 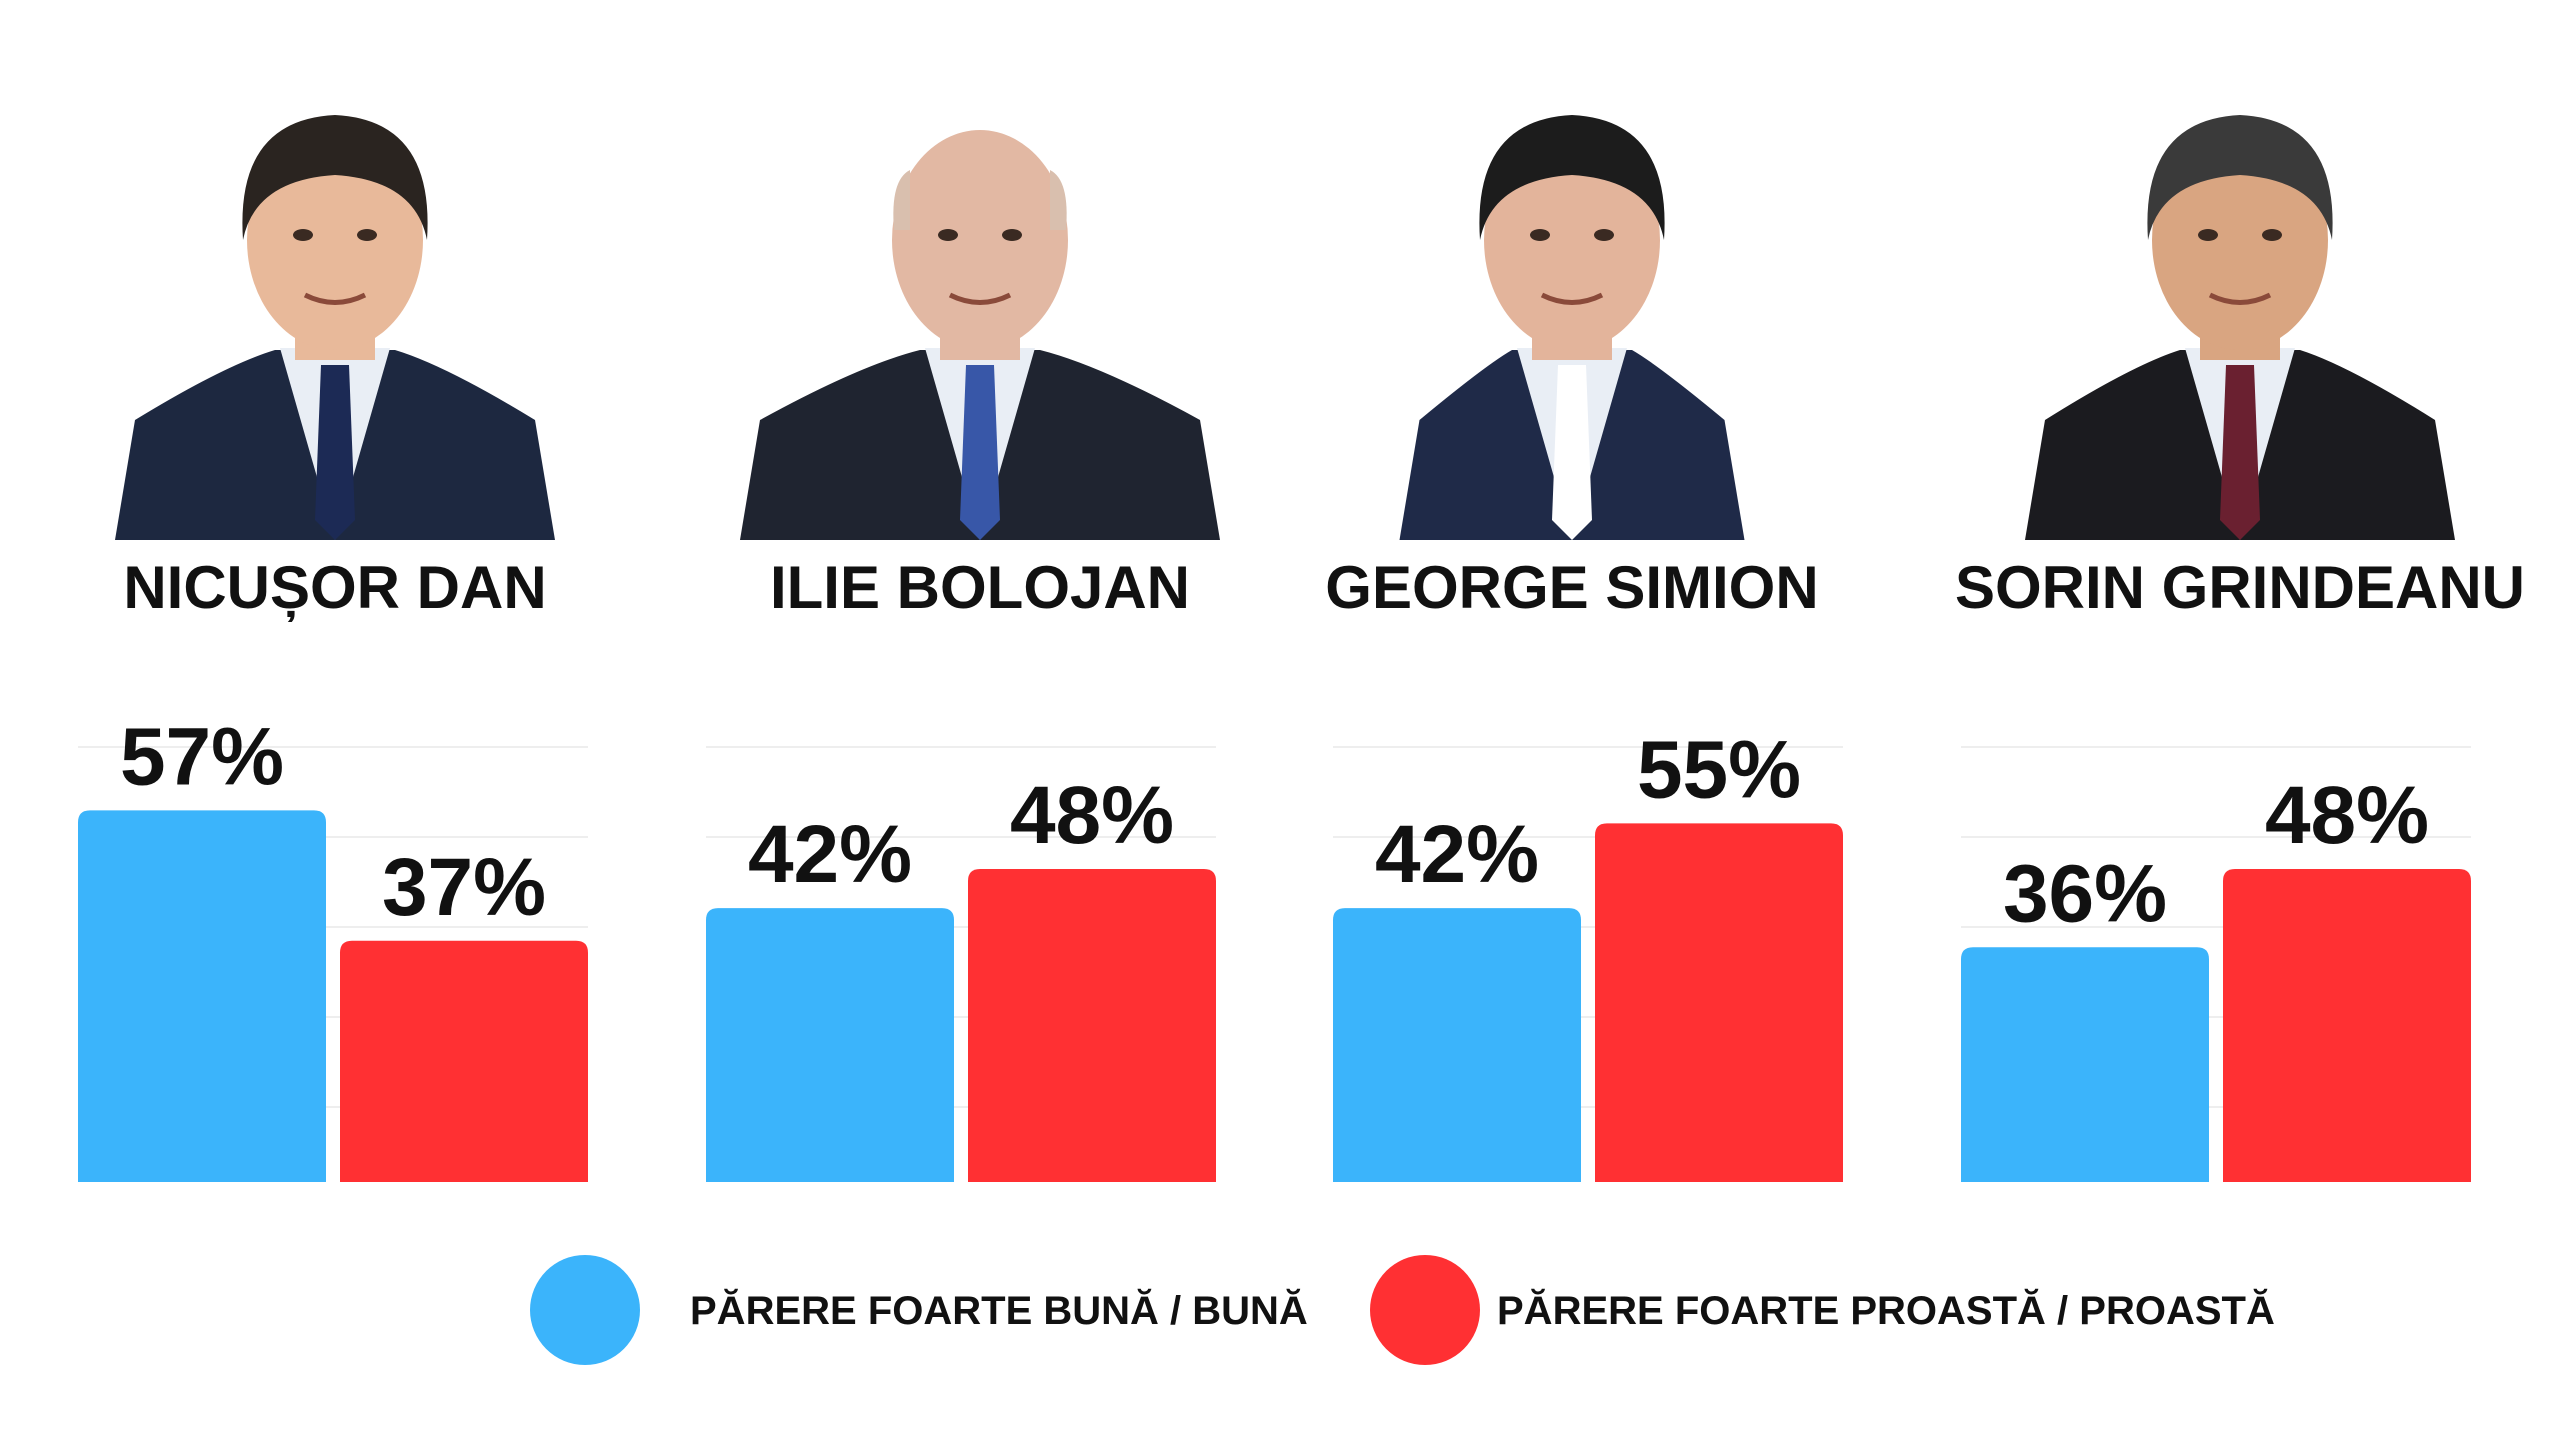 What do you see at coordinates (1719, 769) in the screenshot?
I see `value-label: 55%` at bounding box center [1719, 769].